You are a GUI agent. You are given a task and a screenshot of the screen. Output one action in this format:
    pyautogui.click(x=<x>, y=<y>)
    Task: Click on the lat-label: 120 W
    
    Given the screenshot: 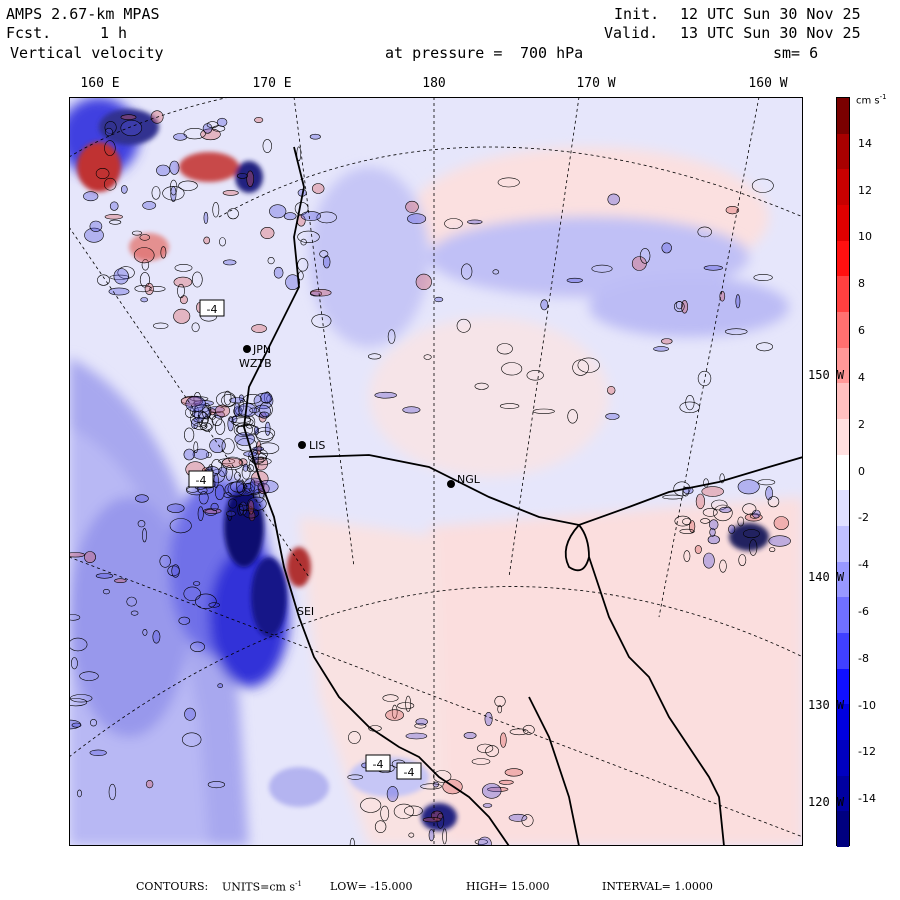 What is the action you would take?
    pyautogui.click(x=826, y=802)
    